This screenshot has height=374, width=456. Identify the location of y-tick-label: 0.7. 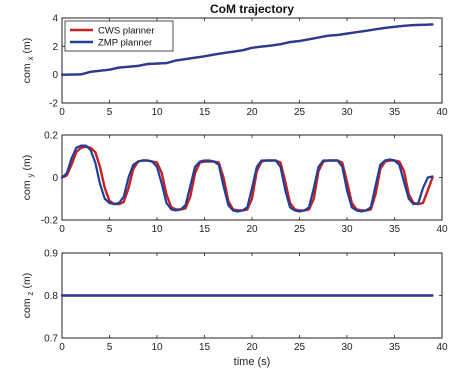
(51, 339).